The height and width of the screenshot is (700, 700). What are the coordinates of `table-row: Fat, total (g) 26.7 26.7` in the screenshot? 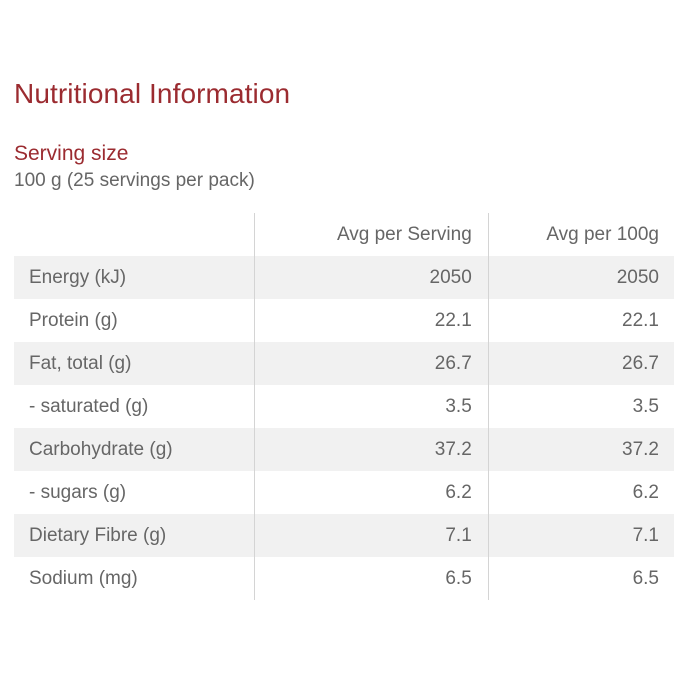 It's located at (344, 363).